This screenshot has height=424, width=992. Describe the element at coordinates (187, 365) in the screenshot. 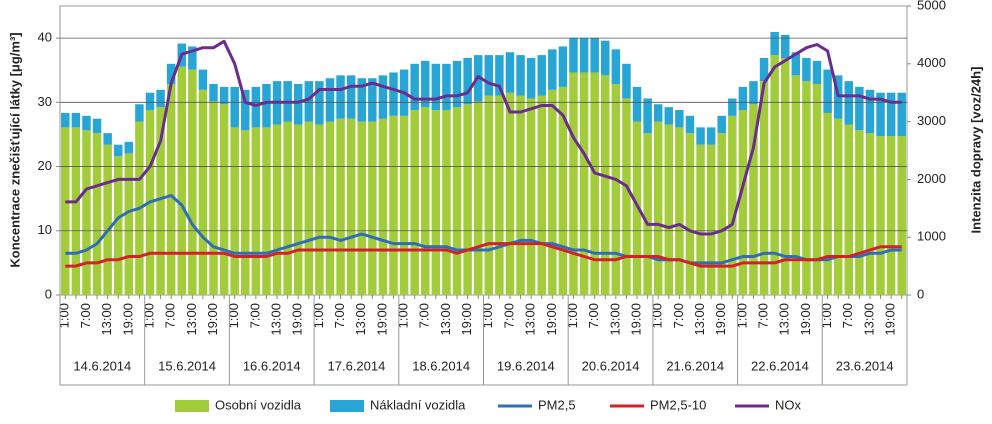

I see `group-label: 15.6.2014` at that location.